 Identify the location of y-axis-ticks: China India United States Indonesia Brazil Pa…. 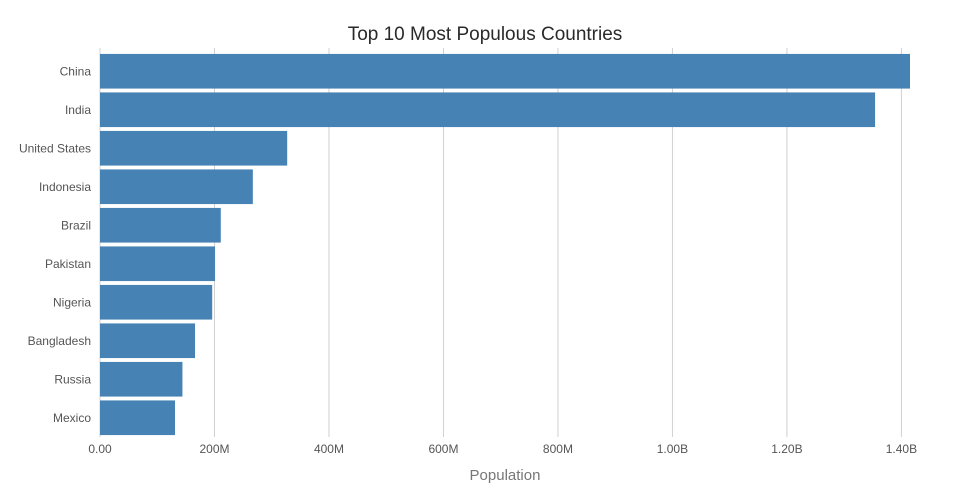
(55, 244).